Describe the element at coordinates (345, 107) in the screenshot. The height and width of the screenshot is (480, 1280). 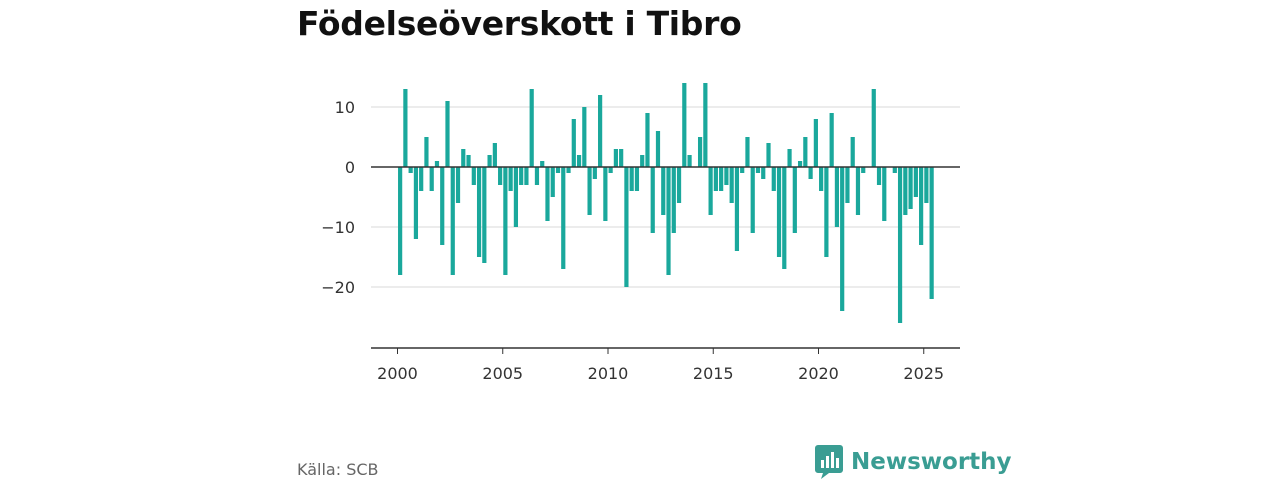
I see `y-tick-label: 10` at that location.